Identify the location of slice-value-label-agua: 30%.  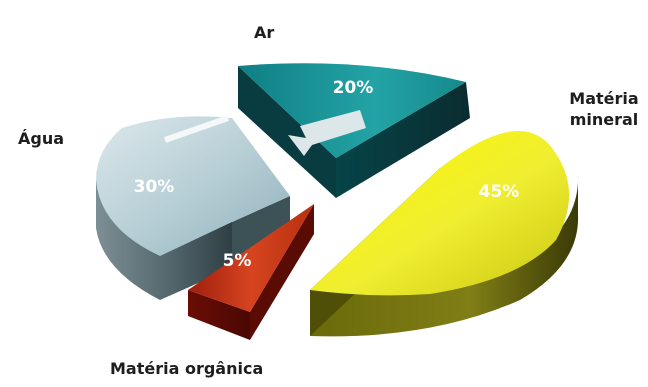
(154, 187).